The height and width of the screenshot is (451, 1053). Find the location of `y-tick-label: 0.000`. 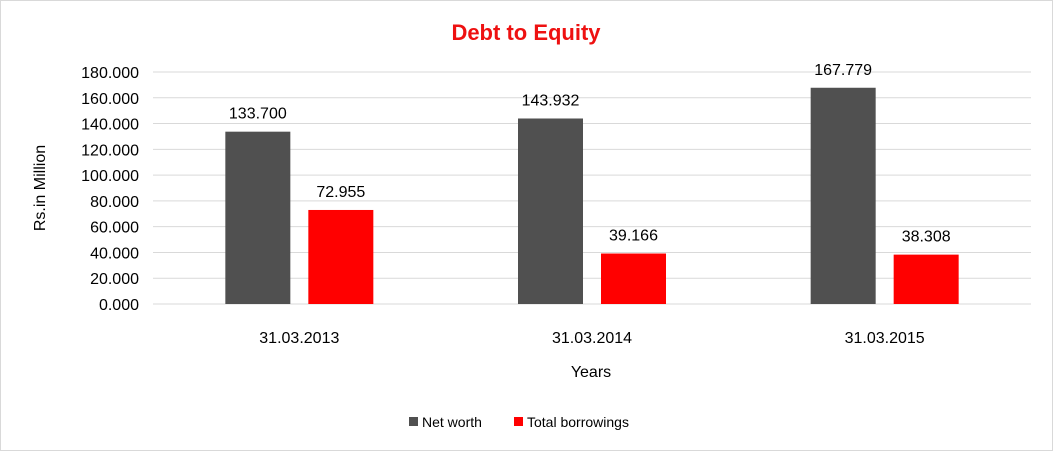

y-tick-label: 0.000 is located at coordinates (119, 305).